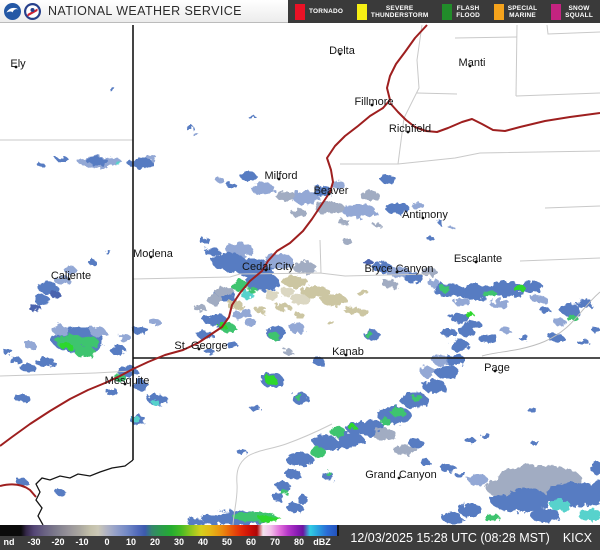  Describe the element at coordinates (168, 530) in the screenshot. I see `dbz-color-scale` at that location.